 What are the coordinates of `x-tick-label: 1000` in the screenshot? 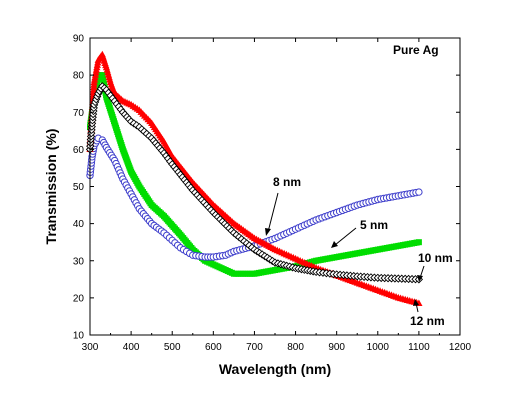 It's located at (378, 347).